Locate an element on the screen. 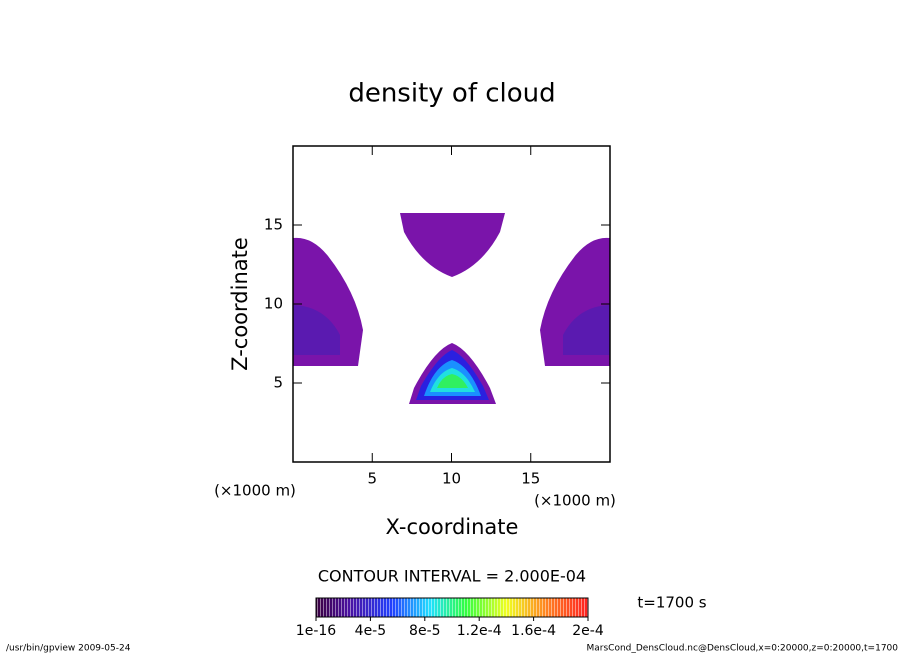  x-tick-label: 15 is located at coordinates (530, 479).